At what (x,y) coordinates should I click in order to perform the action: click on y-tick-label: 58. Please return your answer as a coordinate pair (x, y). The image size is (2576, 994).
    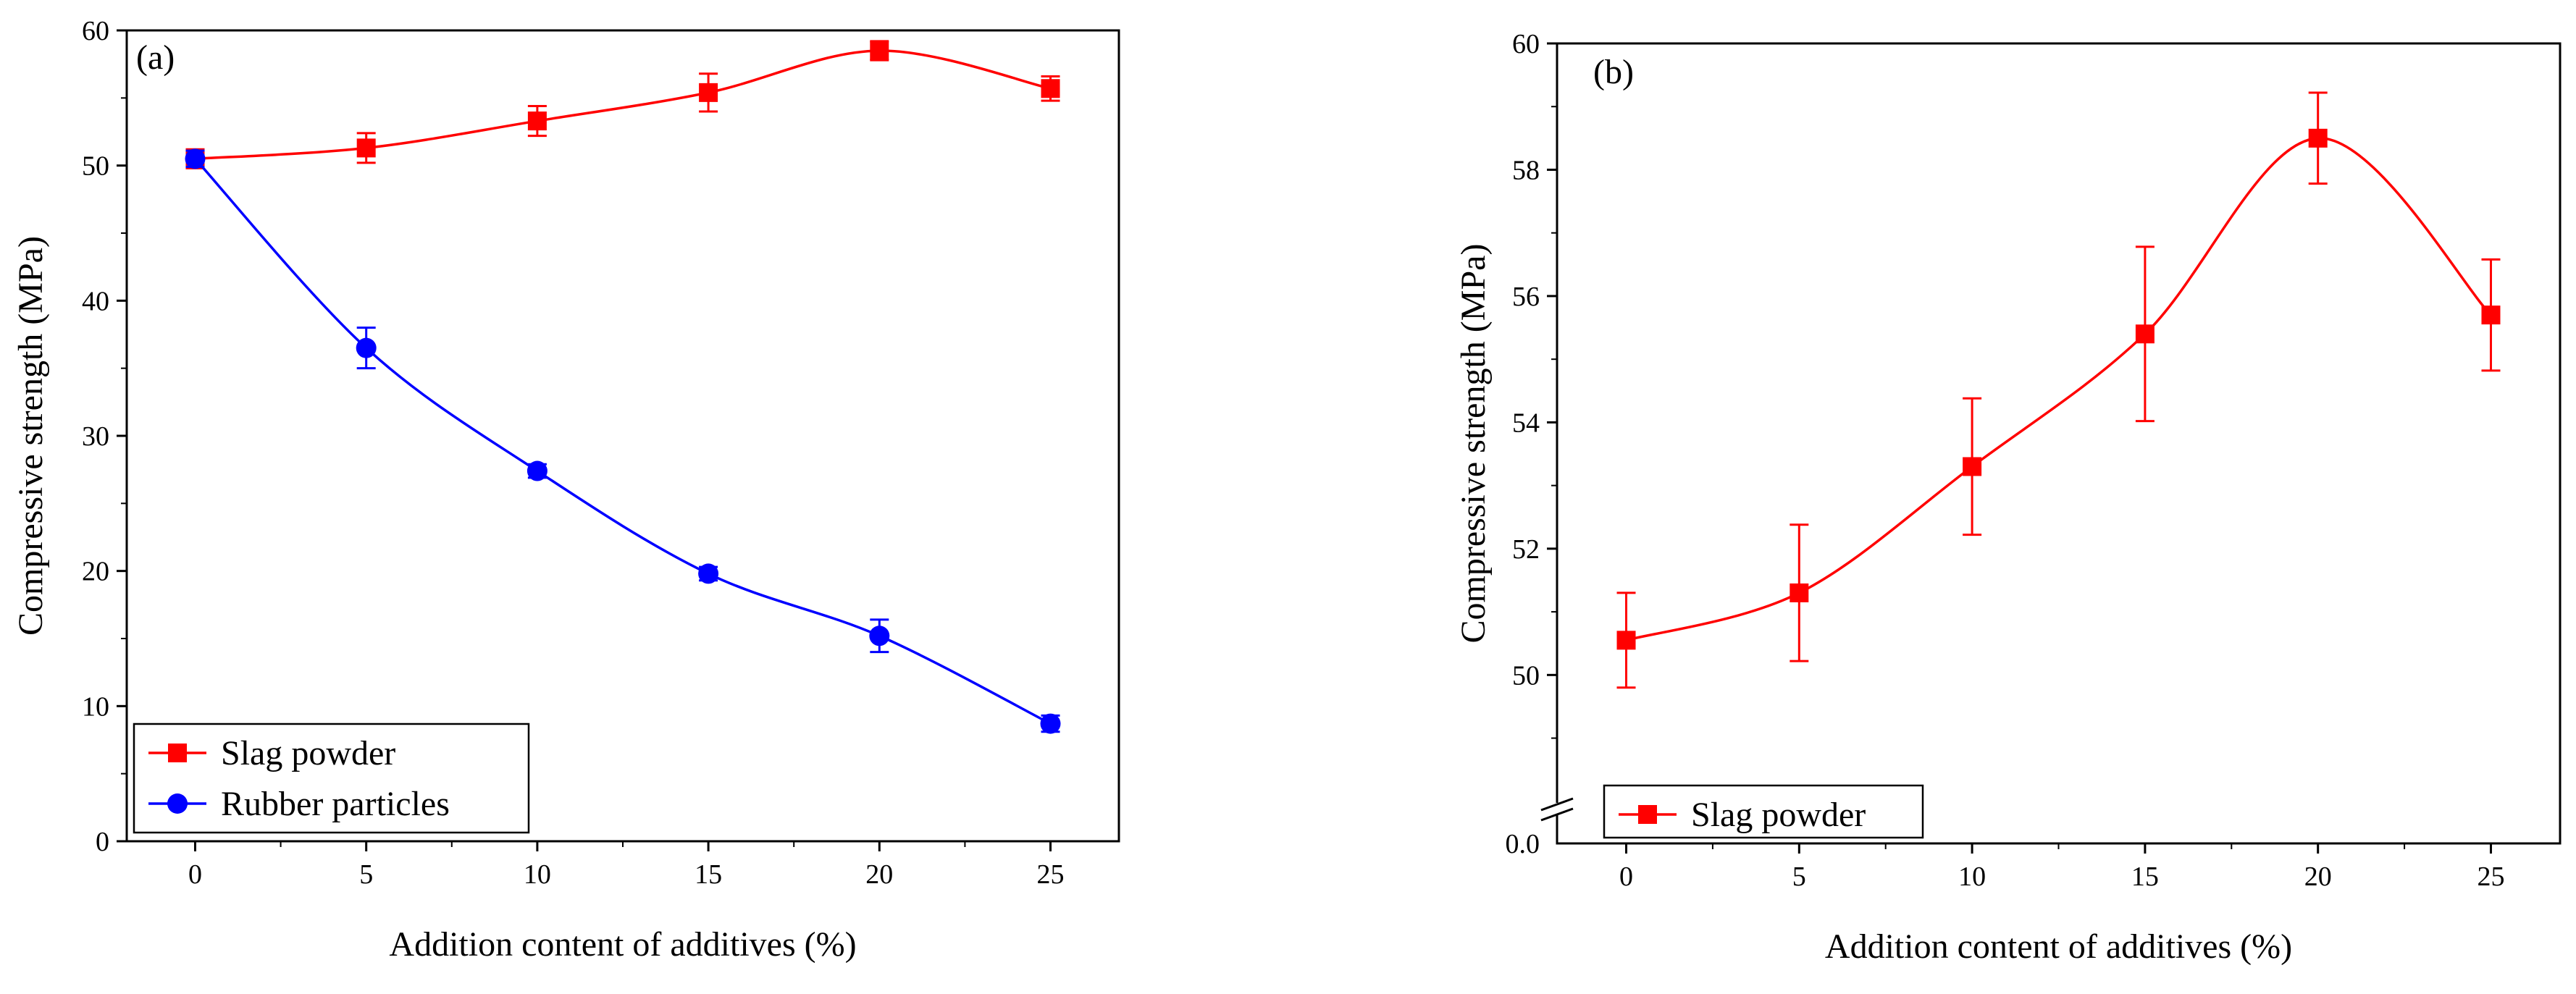
    Looking at the image, I should click on (1526, 170).